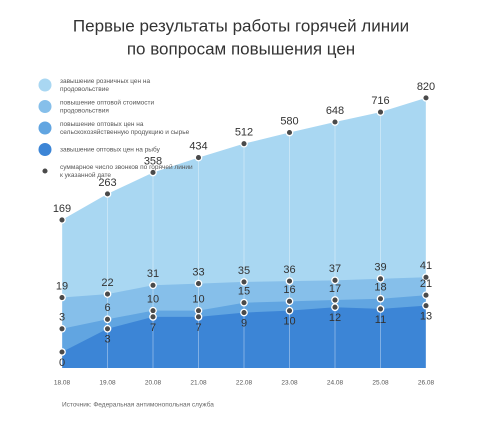 Image resolution: width=483 pixels, height=426 pixels. Describe the element at coordinates (153, 383) in the screenshot. I see `x-tick-label: 20.08` at that location.